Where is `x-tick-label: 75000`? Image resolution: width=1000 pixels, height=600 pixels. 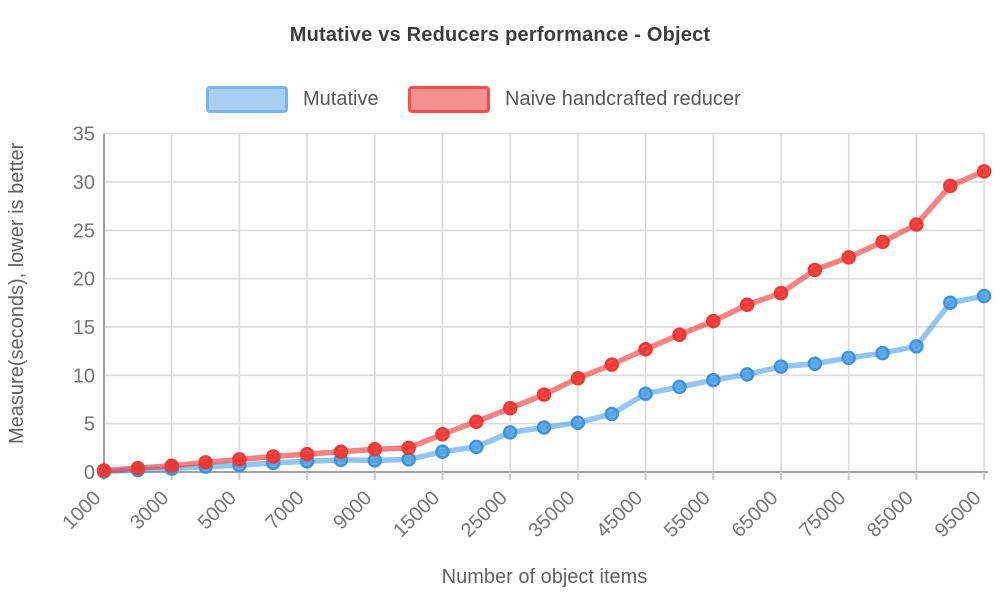
x-tick-label: 75000 is located at coordinates (822, 514).